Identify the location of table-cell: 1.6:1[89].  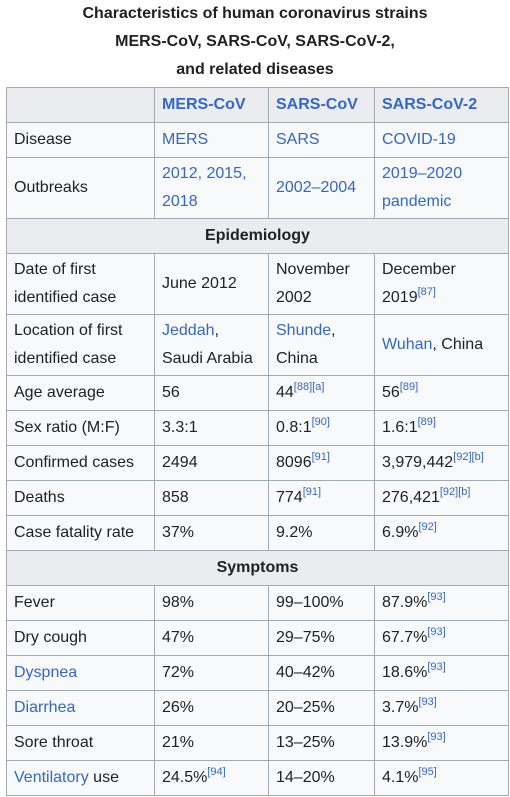
(441, 428).